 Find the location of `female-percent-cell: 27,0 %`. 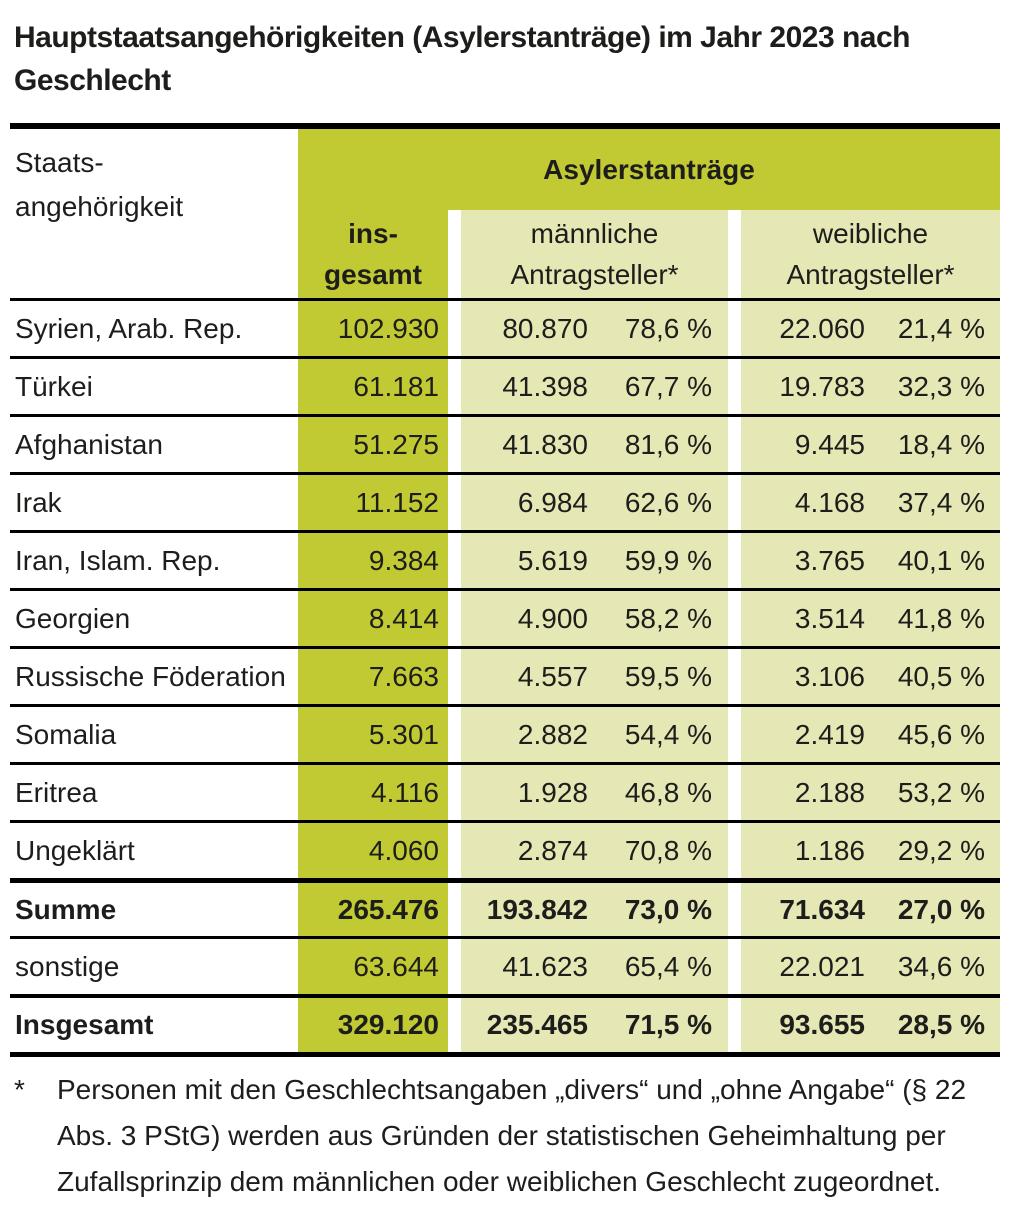

female-percent-cell: 27,0 % is located at coordinates (937, 909).